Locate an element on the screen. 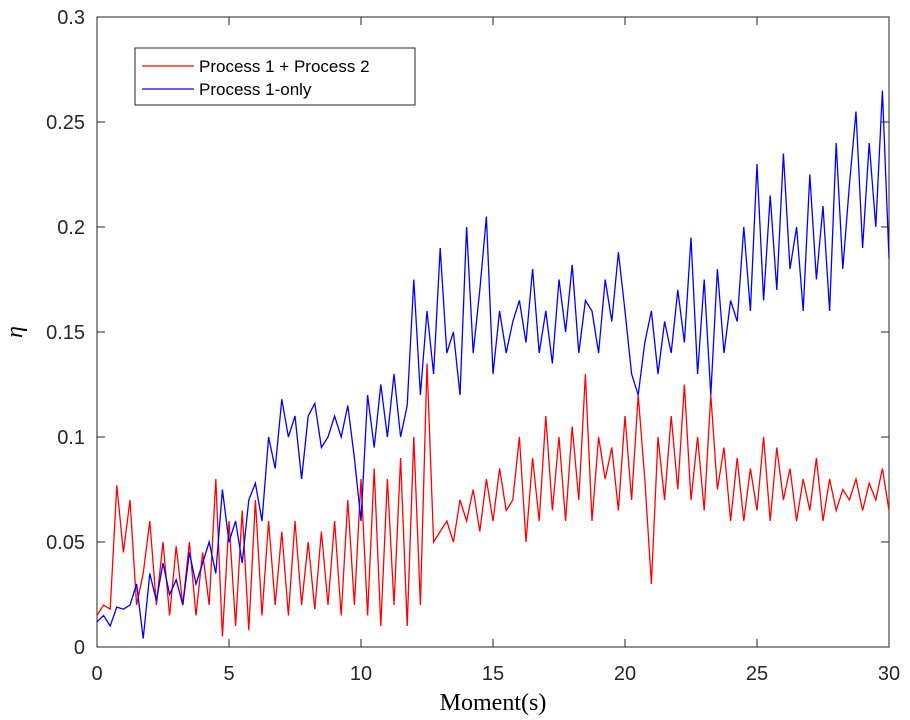 The image size is (910, 720). x-tick-label: 30 is located at coordinates (889, 674).